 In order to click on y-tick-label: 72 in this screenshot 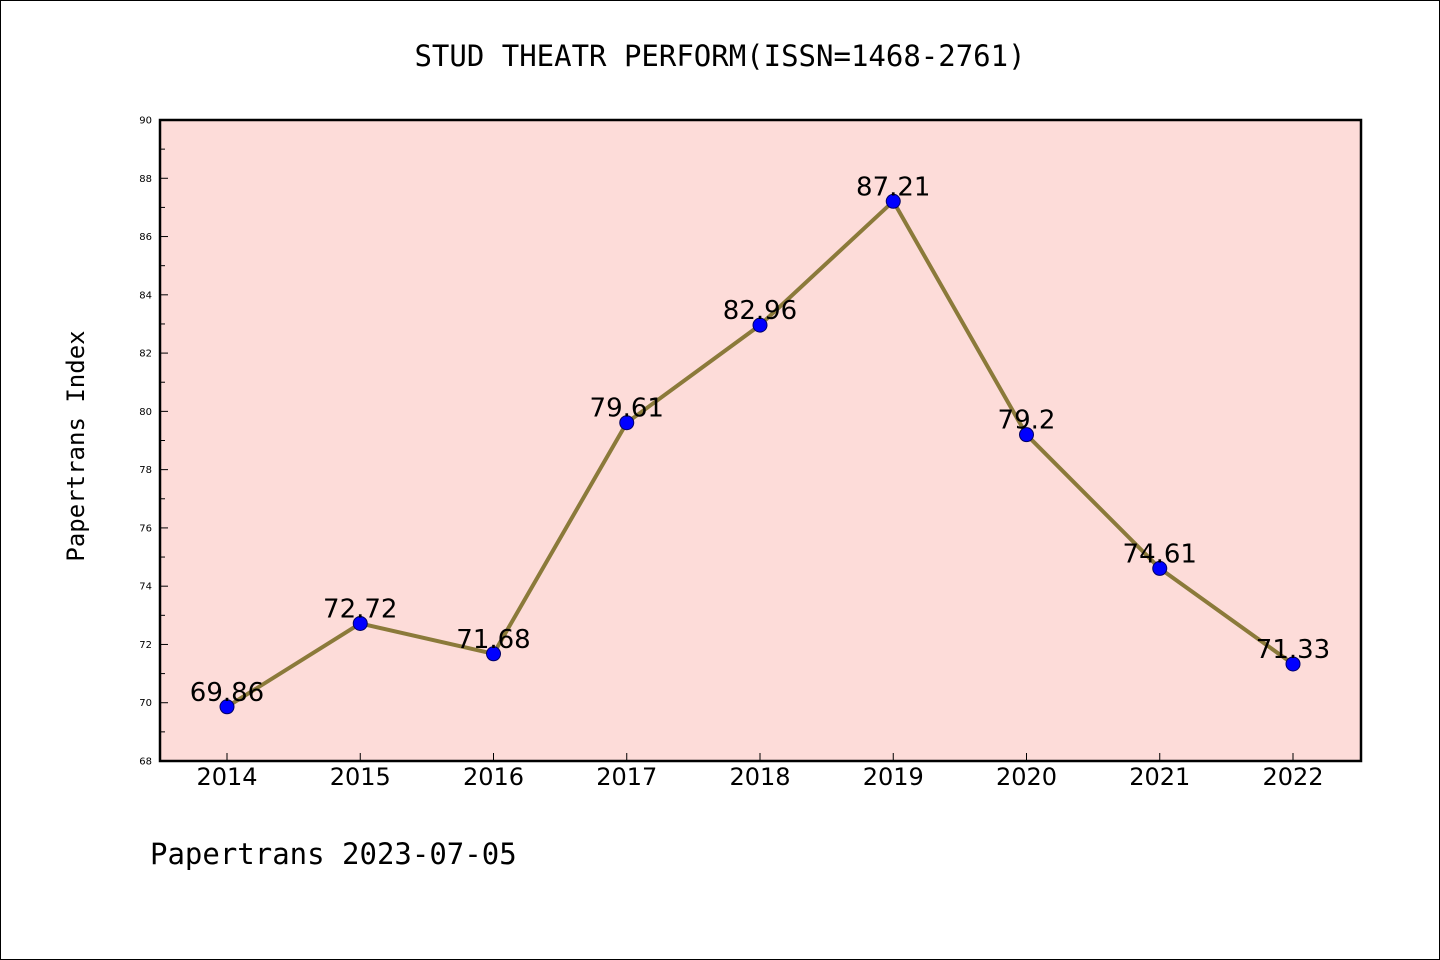, I will do `click(145, 645)`.